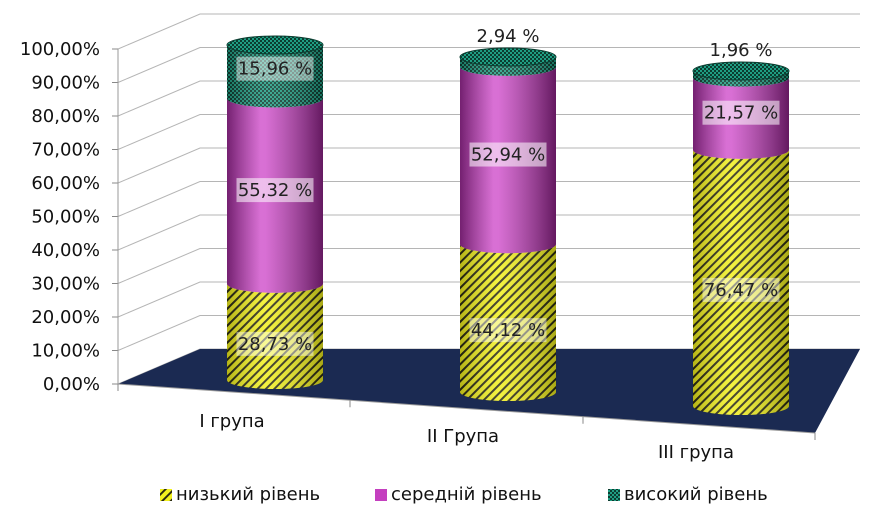 The width and height of the screenshot is (891, 510). What do you see at coordinates (466, 408) in the screenshot?
I see `x-axis-line` at bounding box center [466, 408].